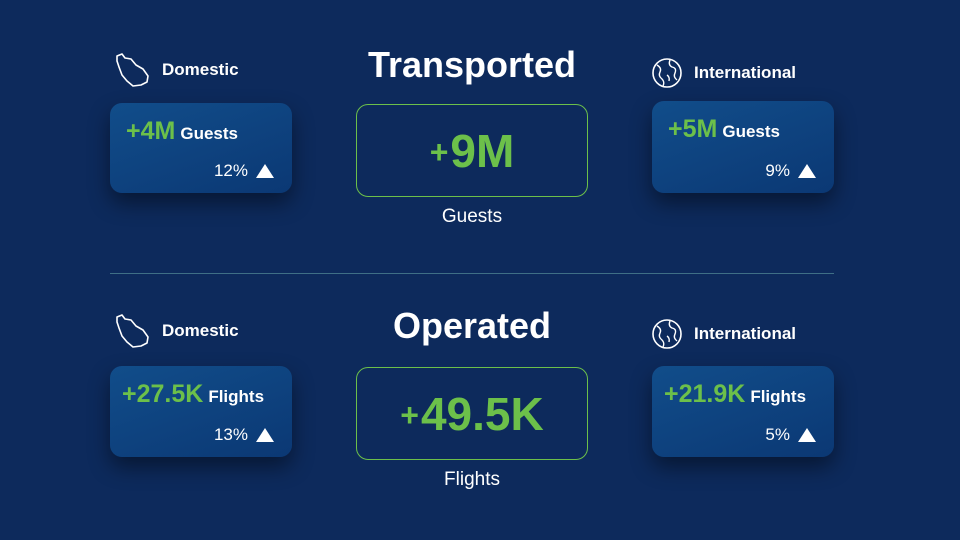 This screenshot has width=960, height=540. What do you see at coordinates (705, 394) in the screenshot?
I see `international-flights-value: +21.9K` at bounding box center [705, 394].